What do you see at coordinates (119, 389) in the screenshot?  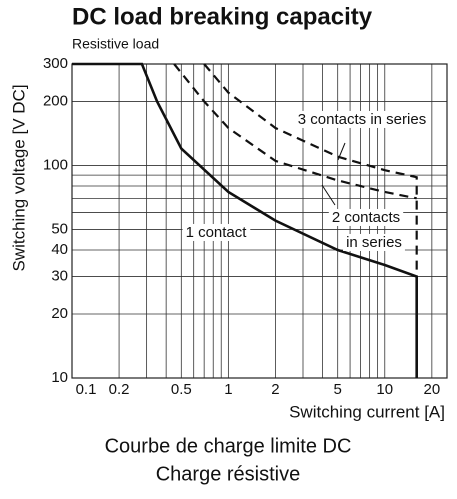 I see `x-tick-label: 0.2` at bounding box center [119, 389].